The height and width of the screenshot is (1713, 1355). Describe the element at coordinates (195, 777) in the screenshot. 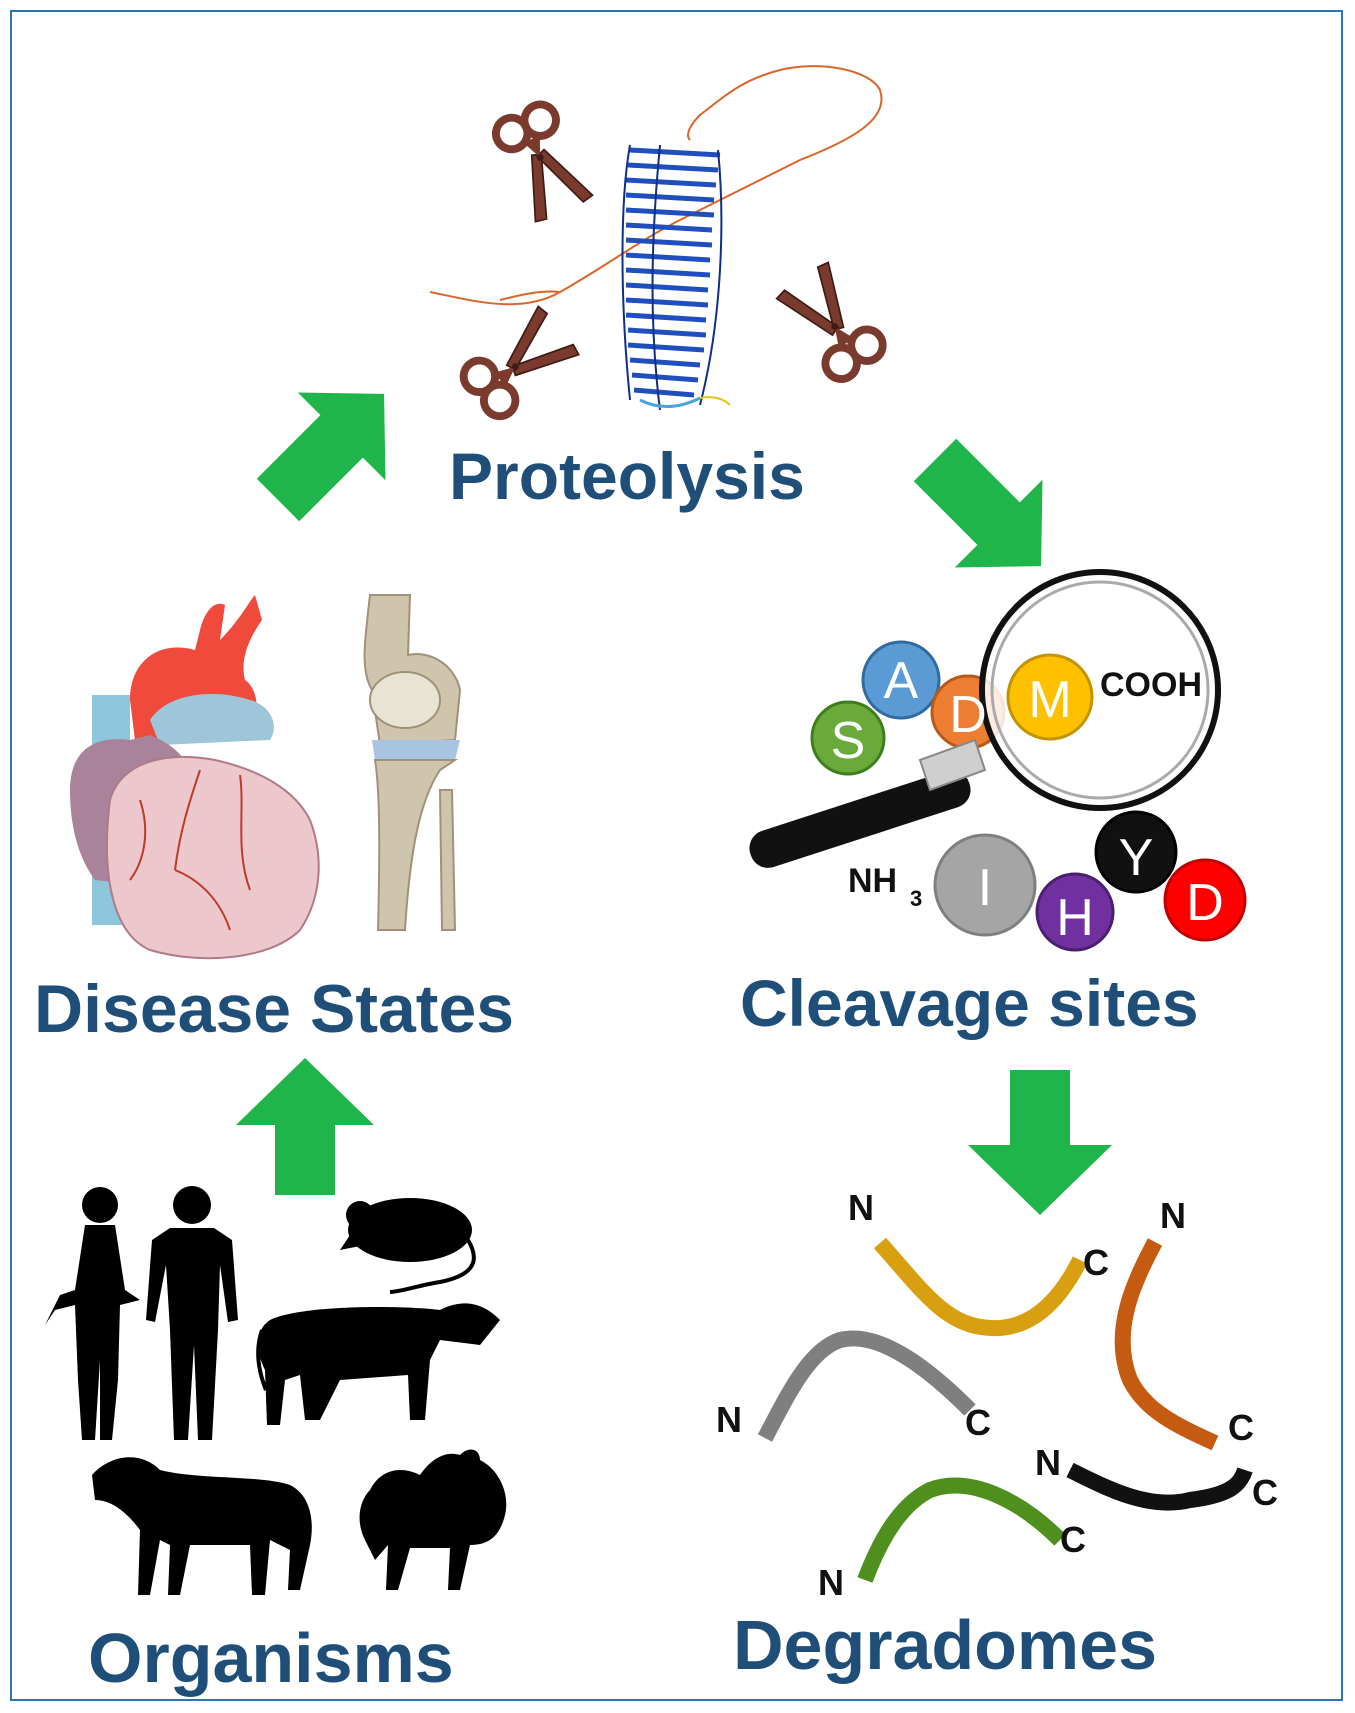

I see `heart-illustration` at that location.